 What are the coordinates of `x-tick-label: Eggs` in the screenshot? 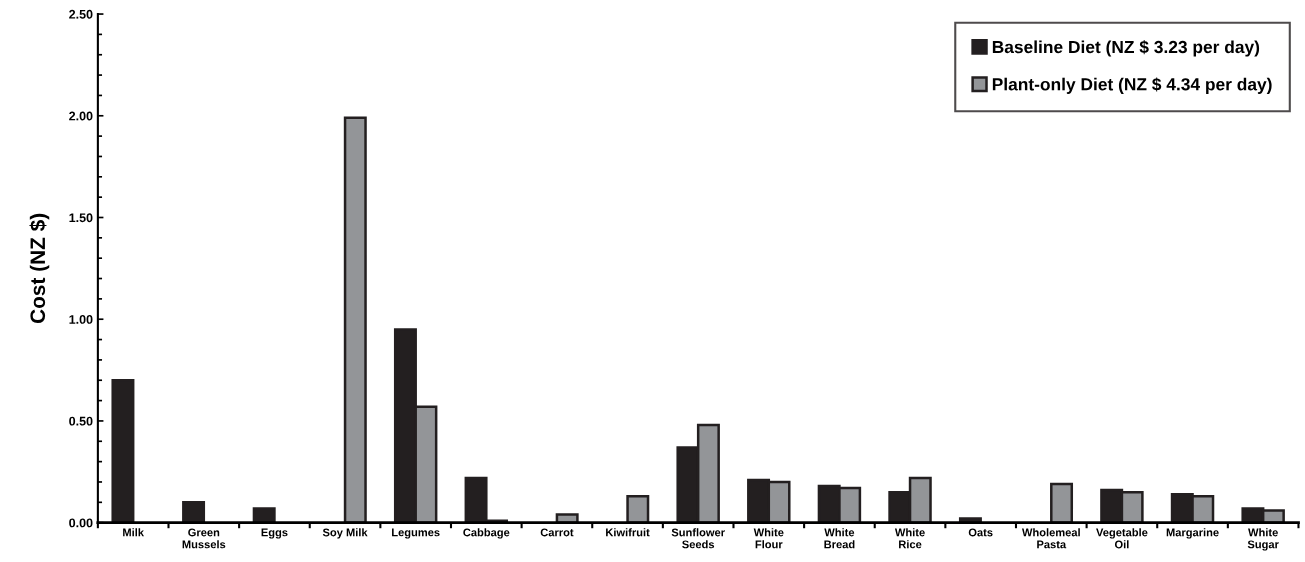 It's located at (274, 533).